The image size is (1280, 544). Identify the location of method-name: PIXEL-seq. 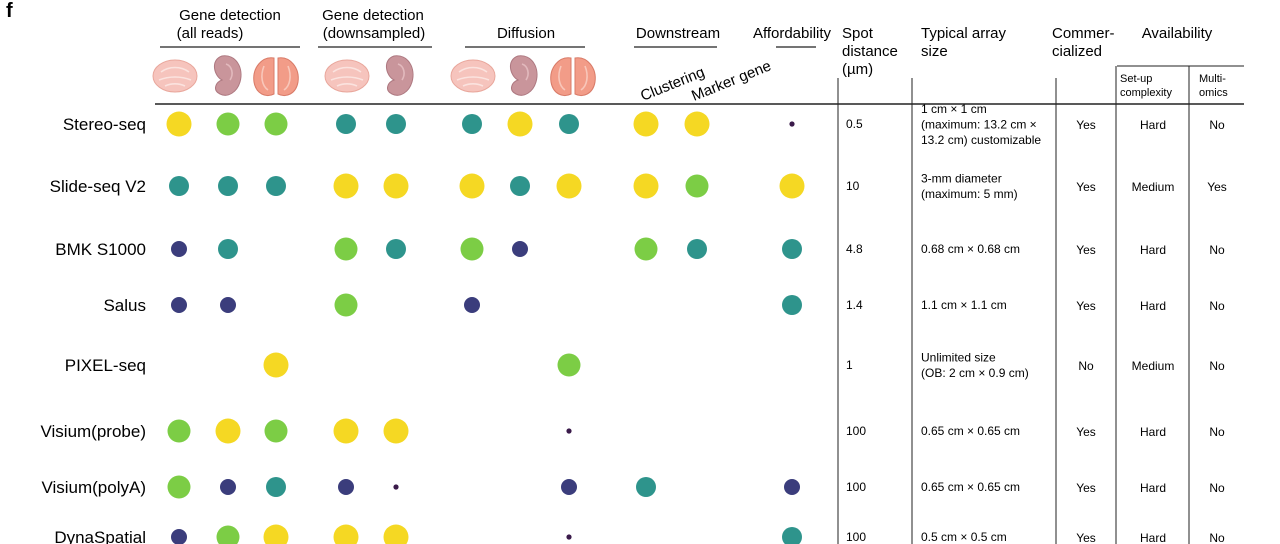
(105, 365).